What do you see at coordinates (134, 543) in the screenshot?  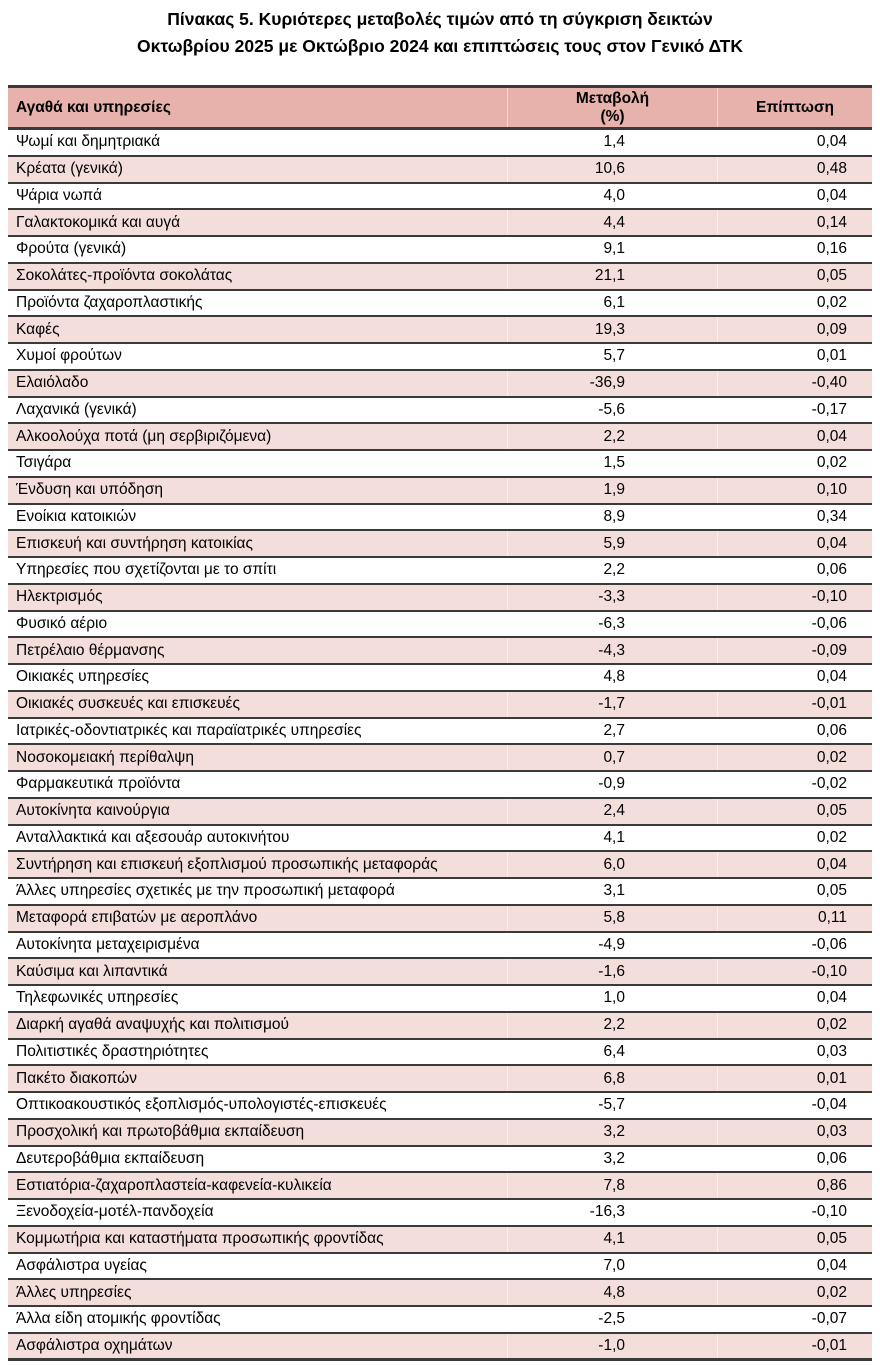 I see `row-category-label: Επισκευή και συντήρηση κατοικίας` at bounding box center [134, 543].